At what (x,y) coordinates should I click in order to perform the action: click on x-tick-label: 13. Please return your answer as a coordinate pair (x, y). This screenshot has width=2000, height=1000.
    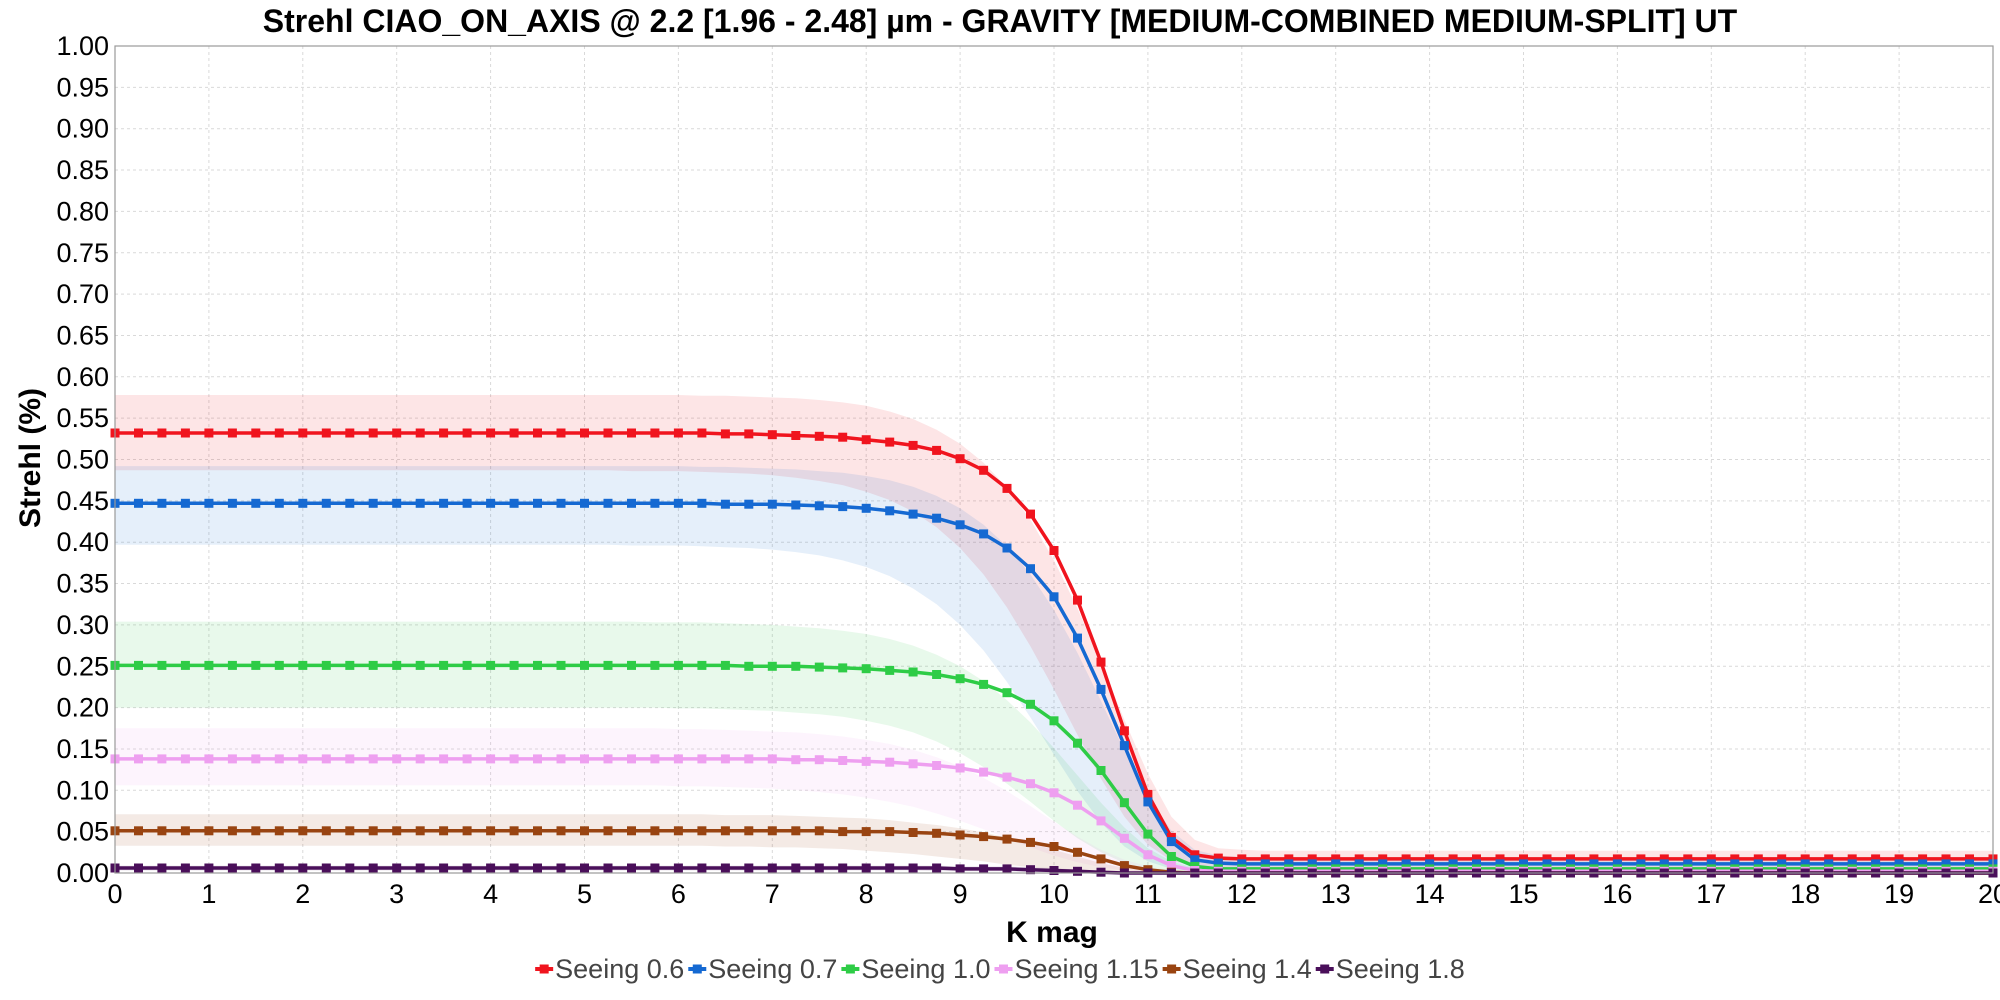
    Looking at the image, I should click on (1336, 894).